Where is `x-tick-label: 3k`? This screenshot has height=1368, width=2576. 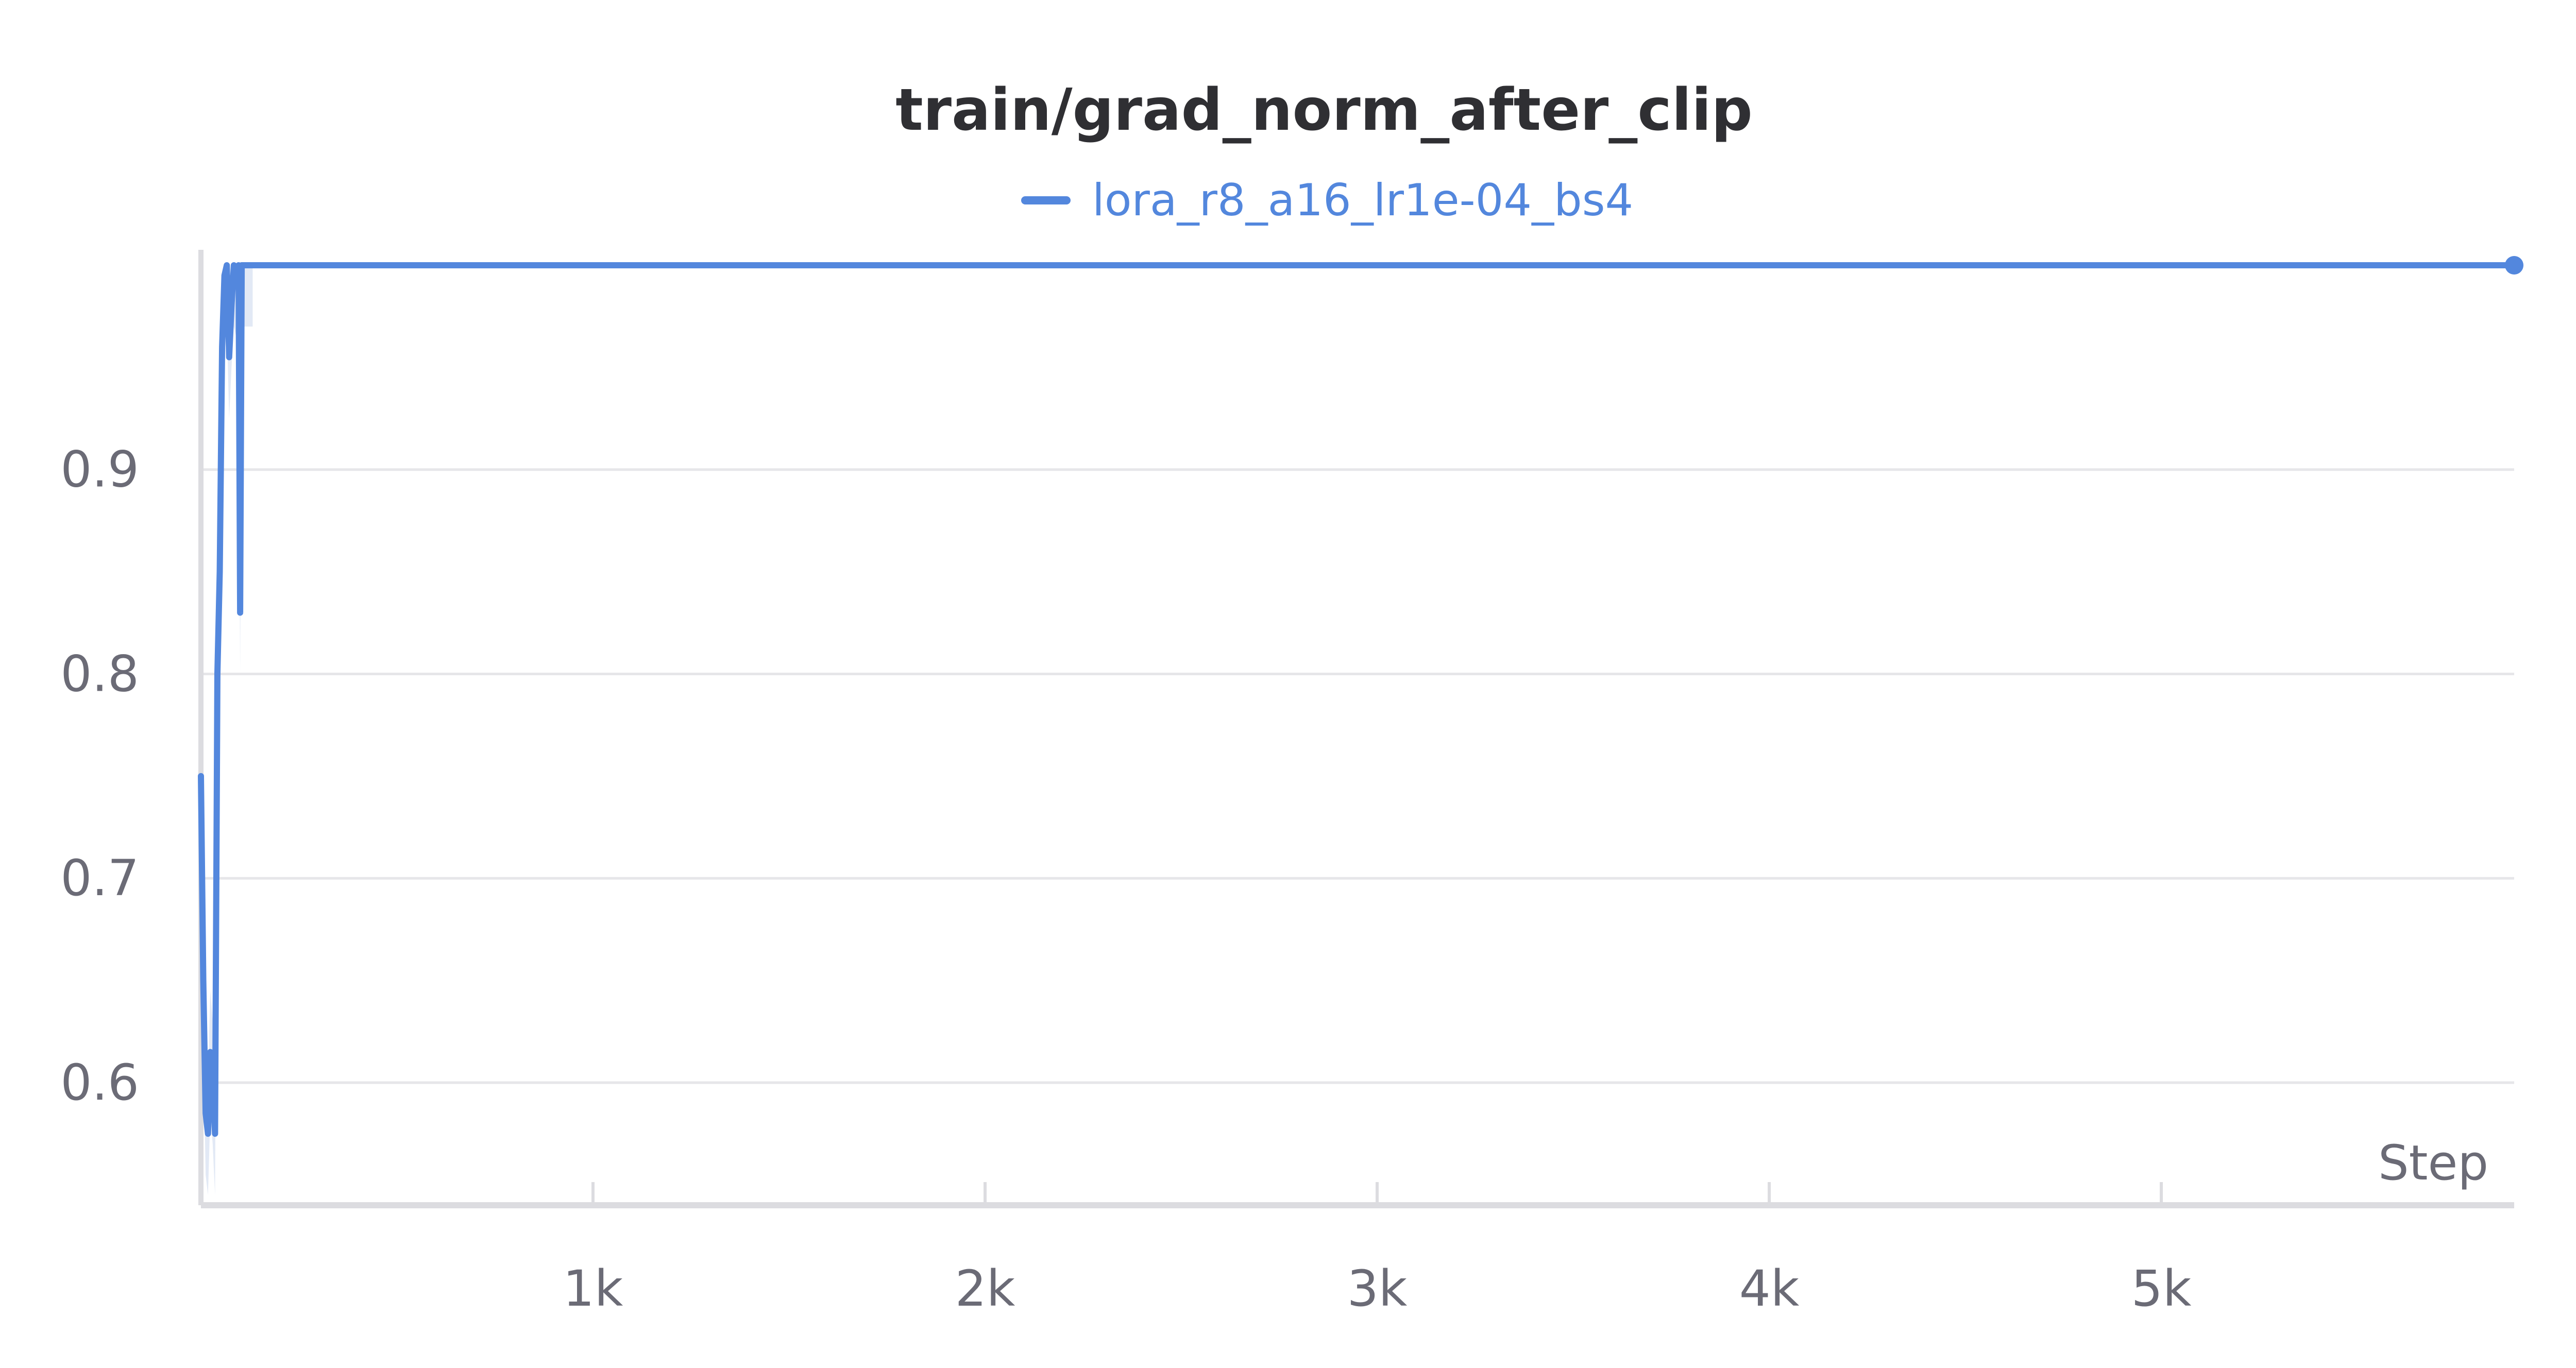
x-tick-label: 3k is located at coordinates (1377, 1289).